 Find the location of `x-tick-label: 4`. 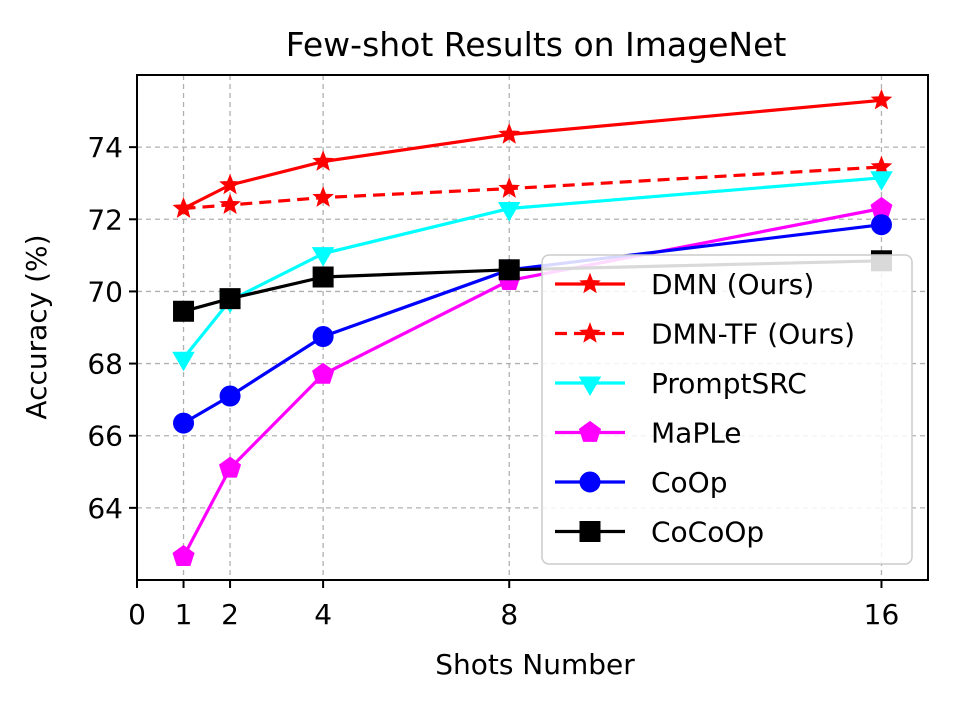

x-tick-label: 4 is located at coordinates (323, 614).